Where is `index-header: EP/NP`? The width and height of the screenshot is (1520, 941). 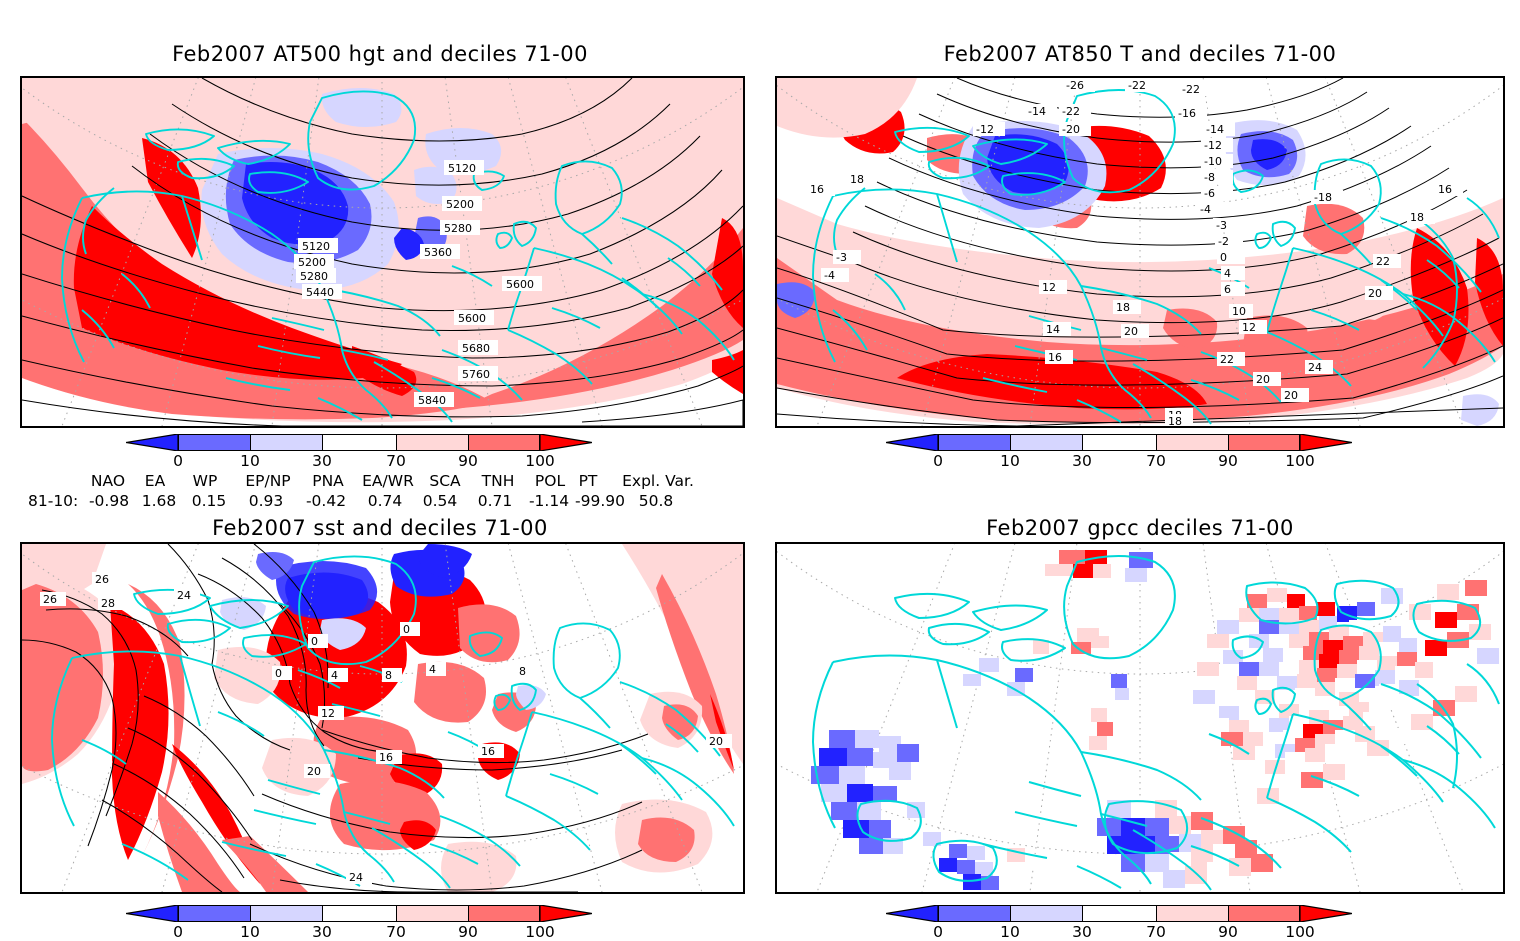
index-header: EP/NP is located at coordinates (268, 481).